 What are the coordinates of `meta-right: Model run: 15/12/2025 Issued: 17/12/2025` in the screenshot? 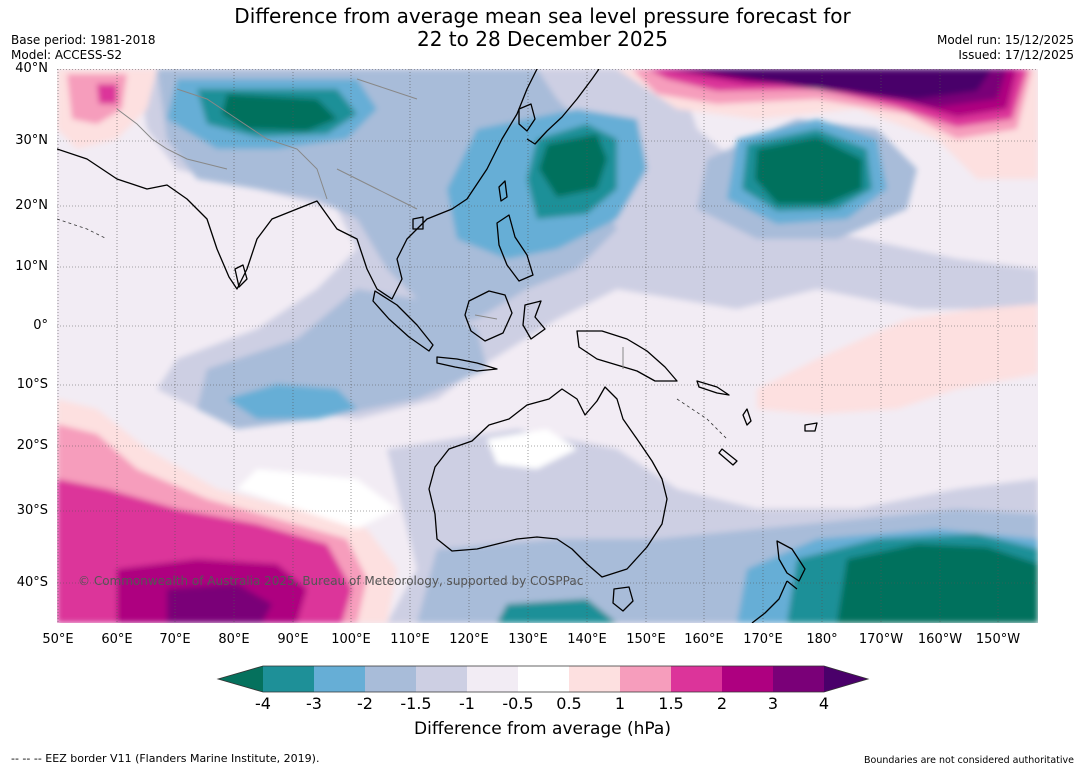 It's located at (1005, 48).